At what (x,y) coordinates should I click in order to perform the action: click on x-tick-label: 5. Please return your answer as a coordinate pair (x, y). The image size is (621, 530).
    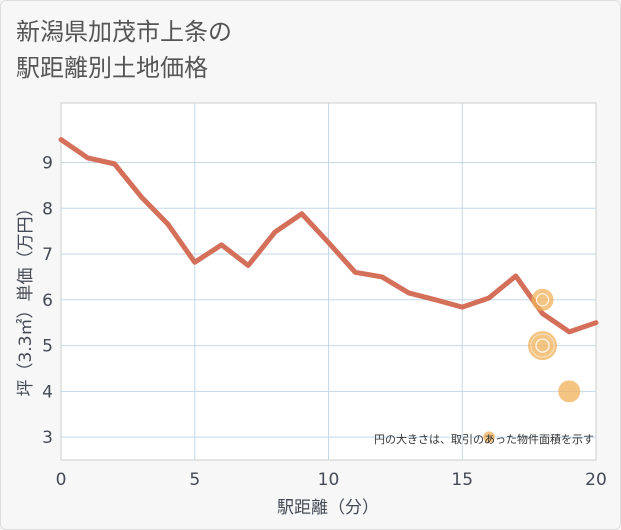
    Looking at the image, I should click on (194, 480).